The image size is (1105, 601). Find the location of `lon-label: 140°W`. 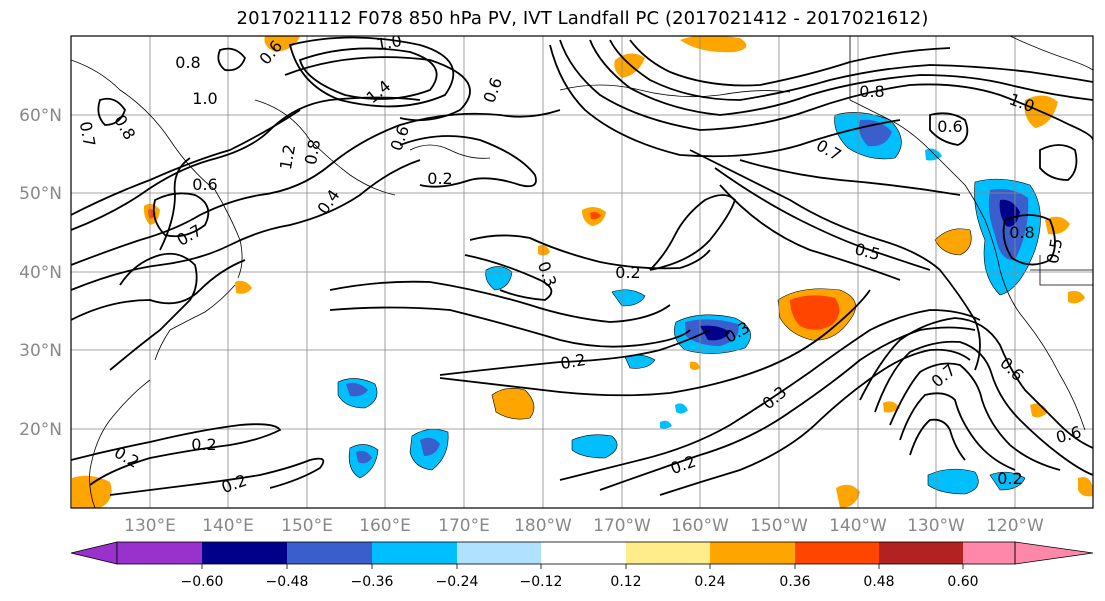

lon-label: 140°W is located at coordinates (858, 526).